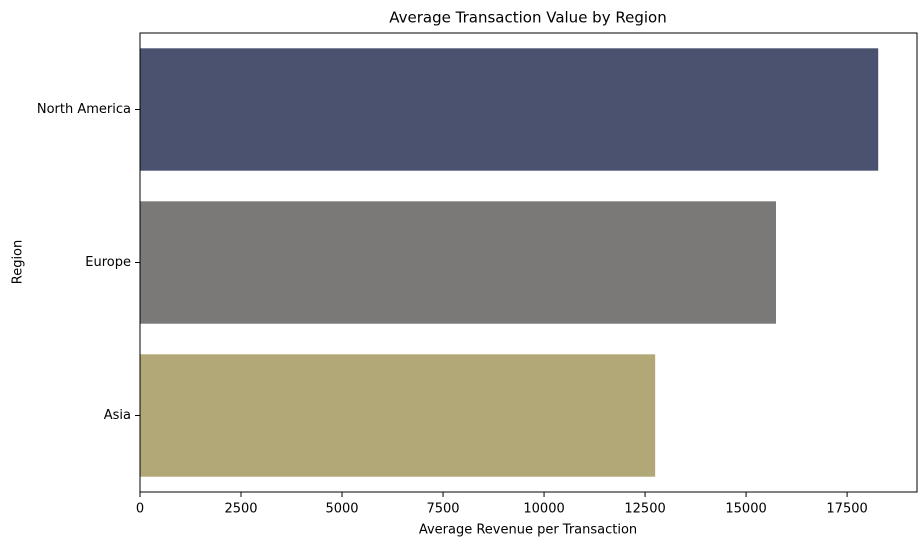 The width and height of the screenshot is (924, 547). Describe the element at coordinates (442, 509) in the screenshot. I see `x-tick-label: 7500` at that location.